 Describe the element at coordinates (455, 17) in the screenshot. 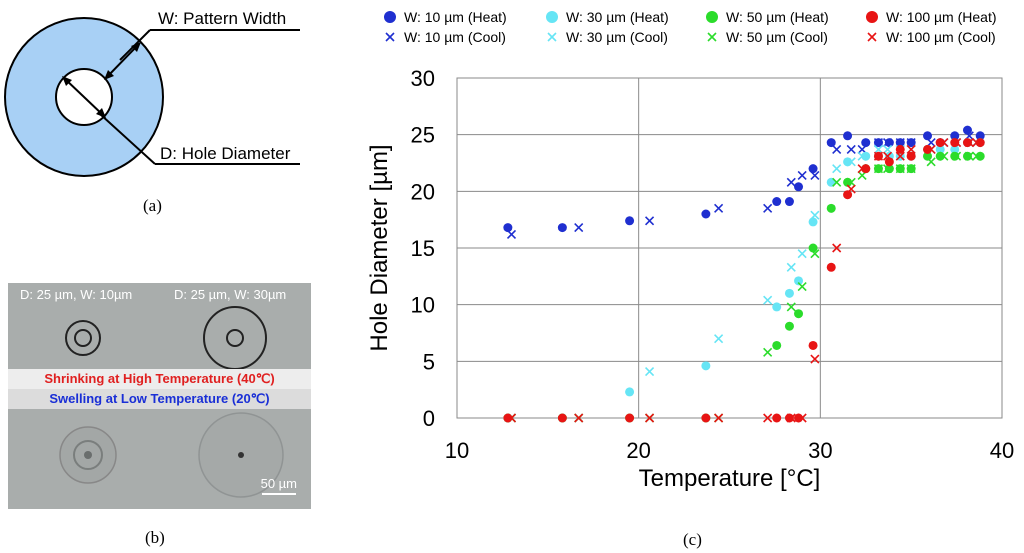

I see `legend-label: W: 10 µm (Heat)` at that location.